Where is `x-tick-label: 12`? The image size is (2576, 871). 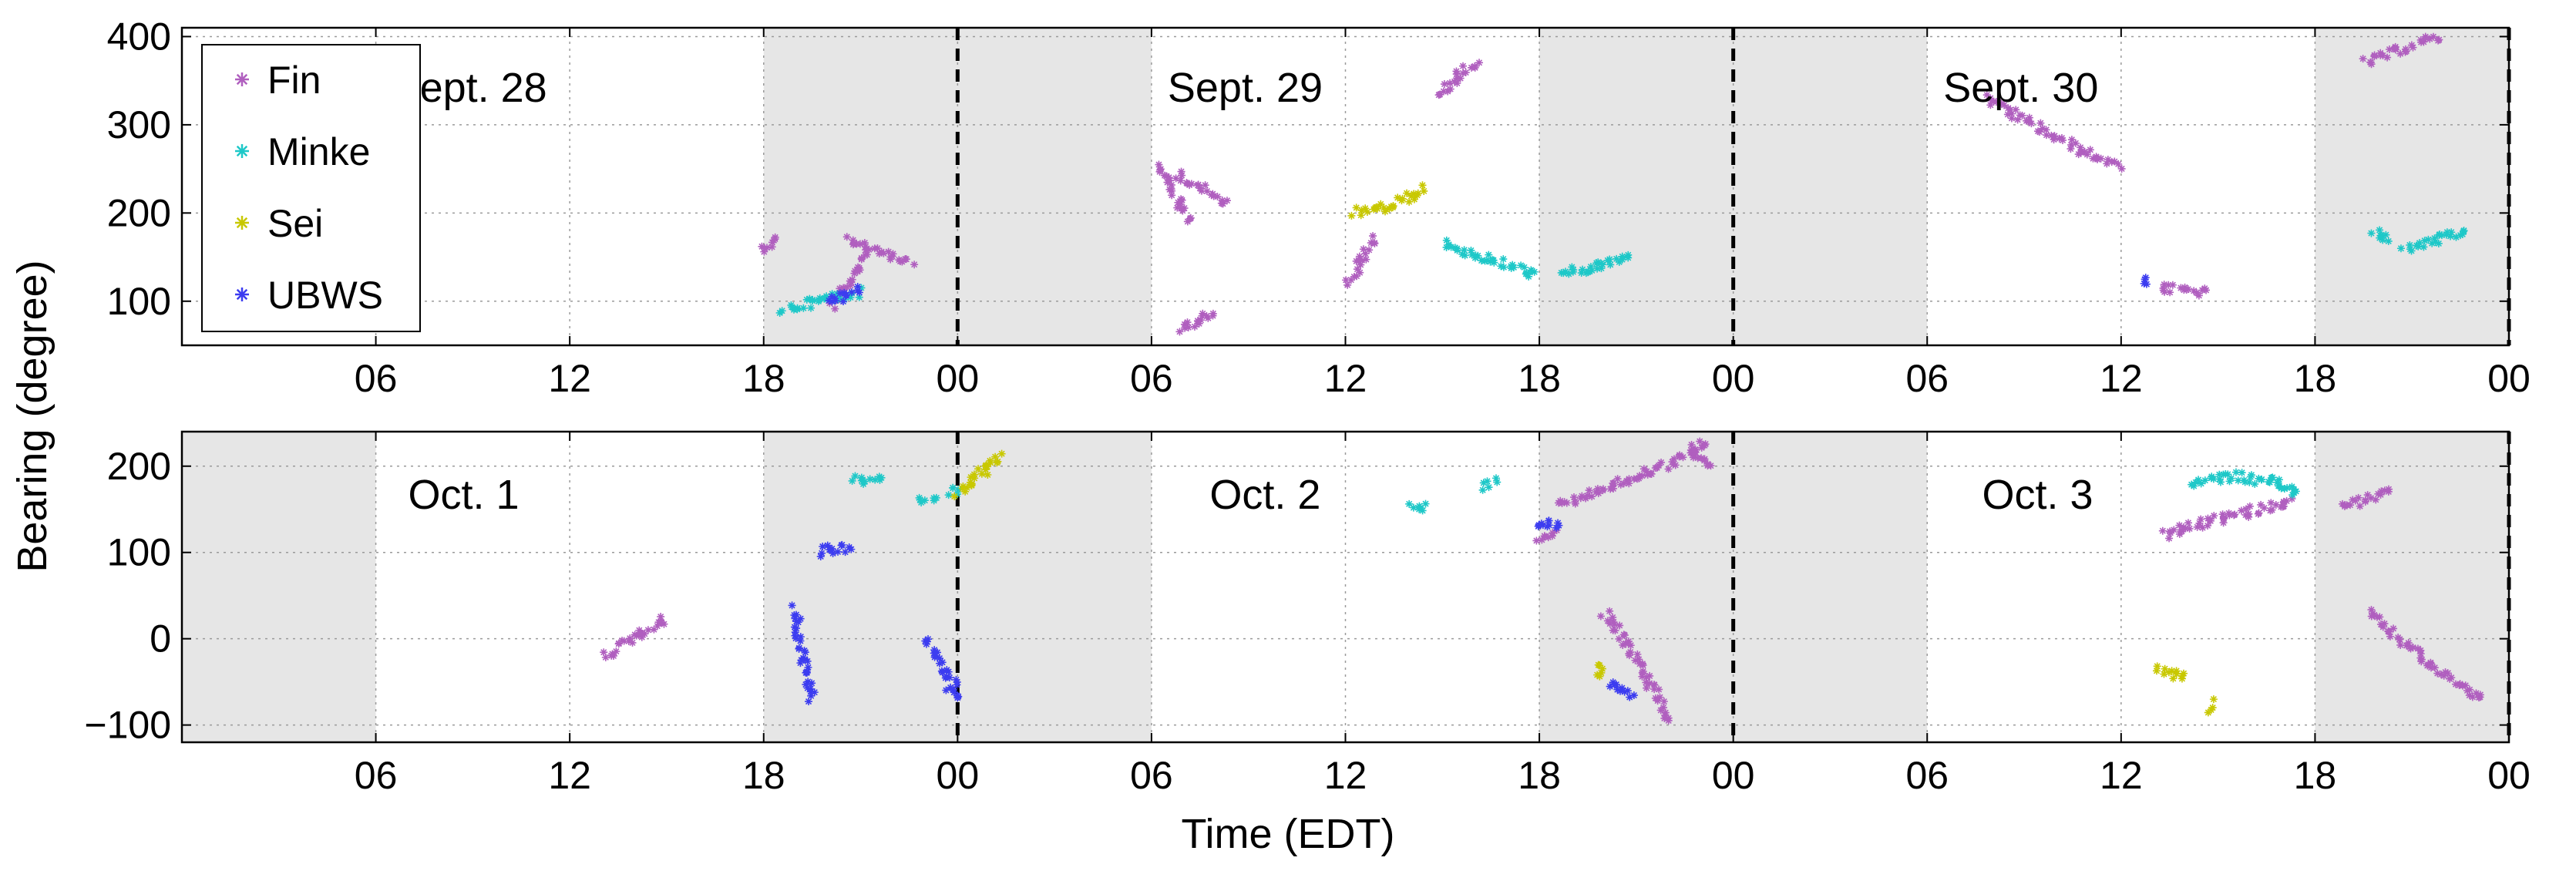 x-tick-label: 12 is located at coordinates (2121, 378).